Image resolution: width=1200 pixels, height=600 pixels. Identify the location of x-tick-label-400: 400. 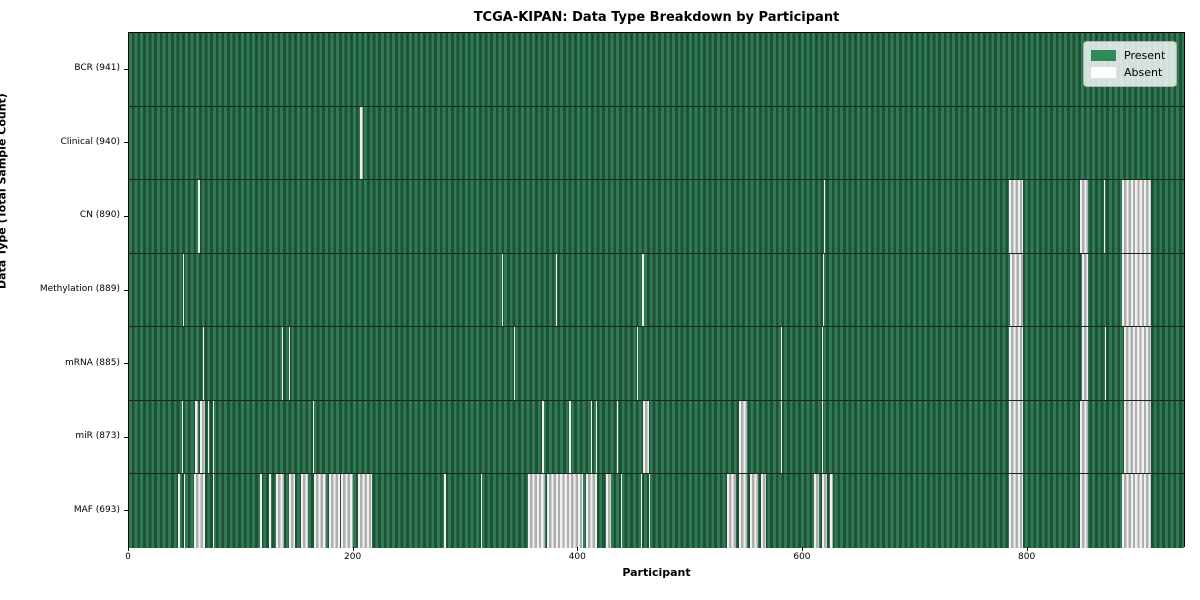
(577, 557).